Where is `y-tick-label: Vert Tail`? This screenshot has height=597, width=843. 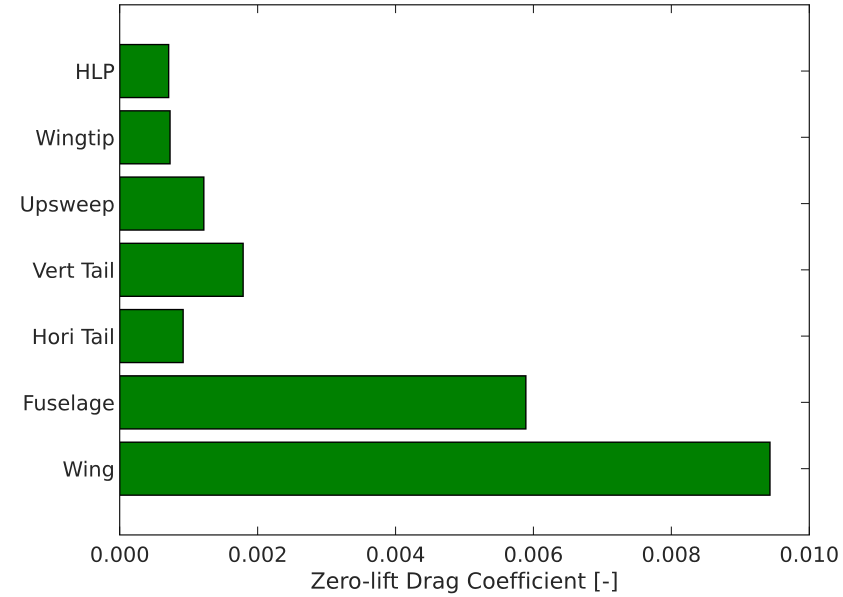 y-tick-label: Vert Tail is located at coordinates (72, 270).